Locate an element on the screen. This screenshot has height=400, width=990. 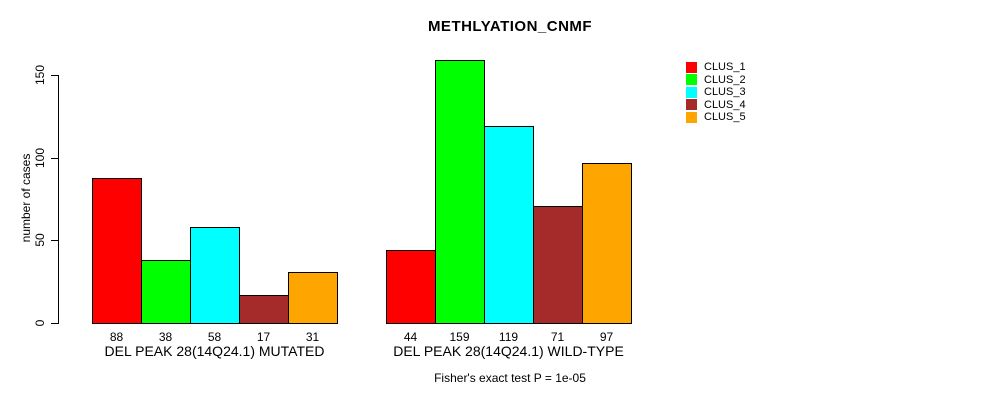
group-label: DEL PEAK 28(14Q24.1) WILD-TYPE is located at coordinates (508, 351).